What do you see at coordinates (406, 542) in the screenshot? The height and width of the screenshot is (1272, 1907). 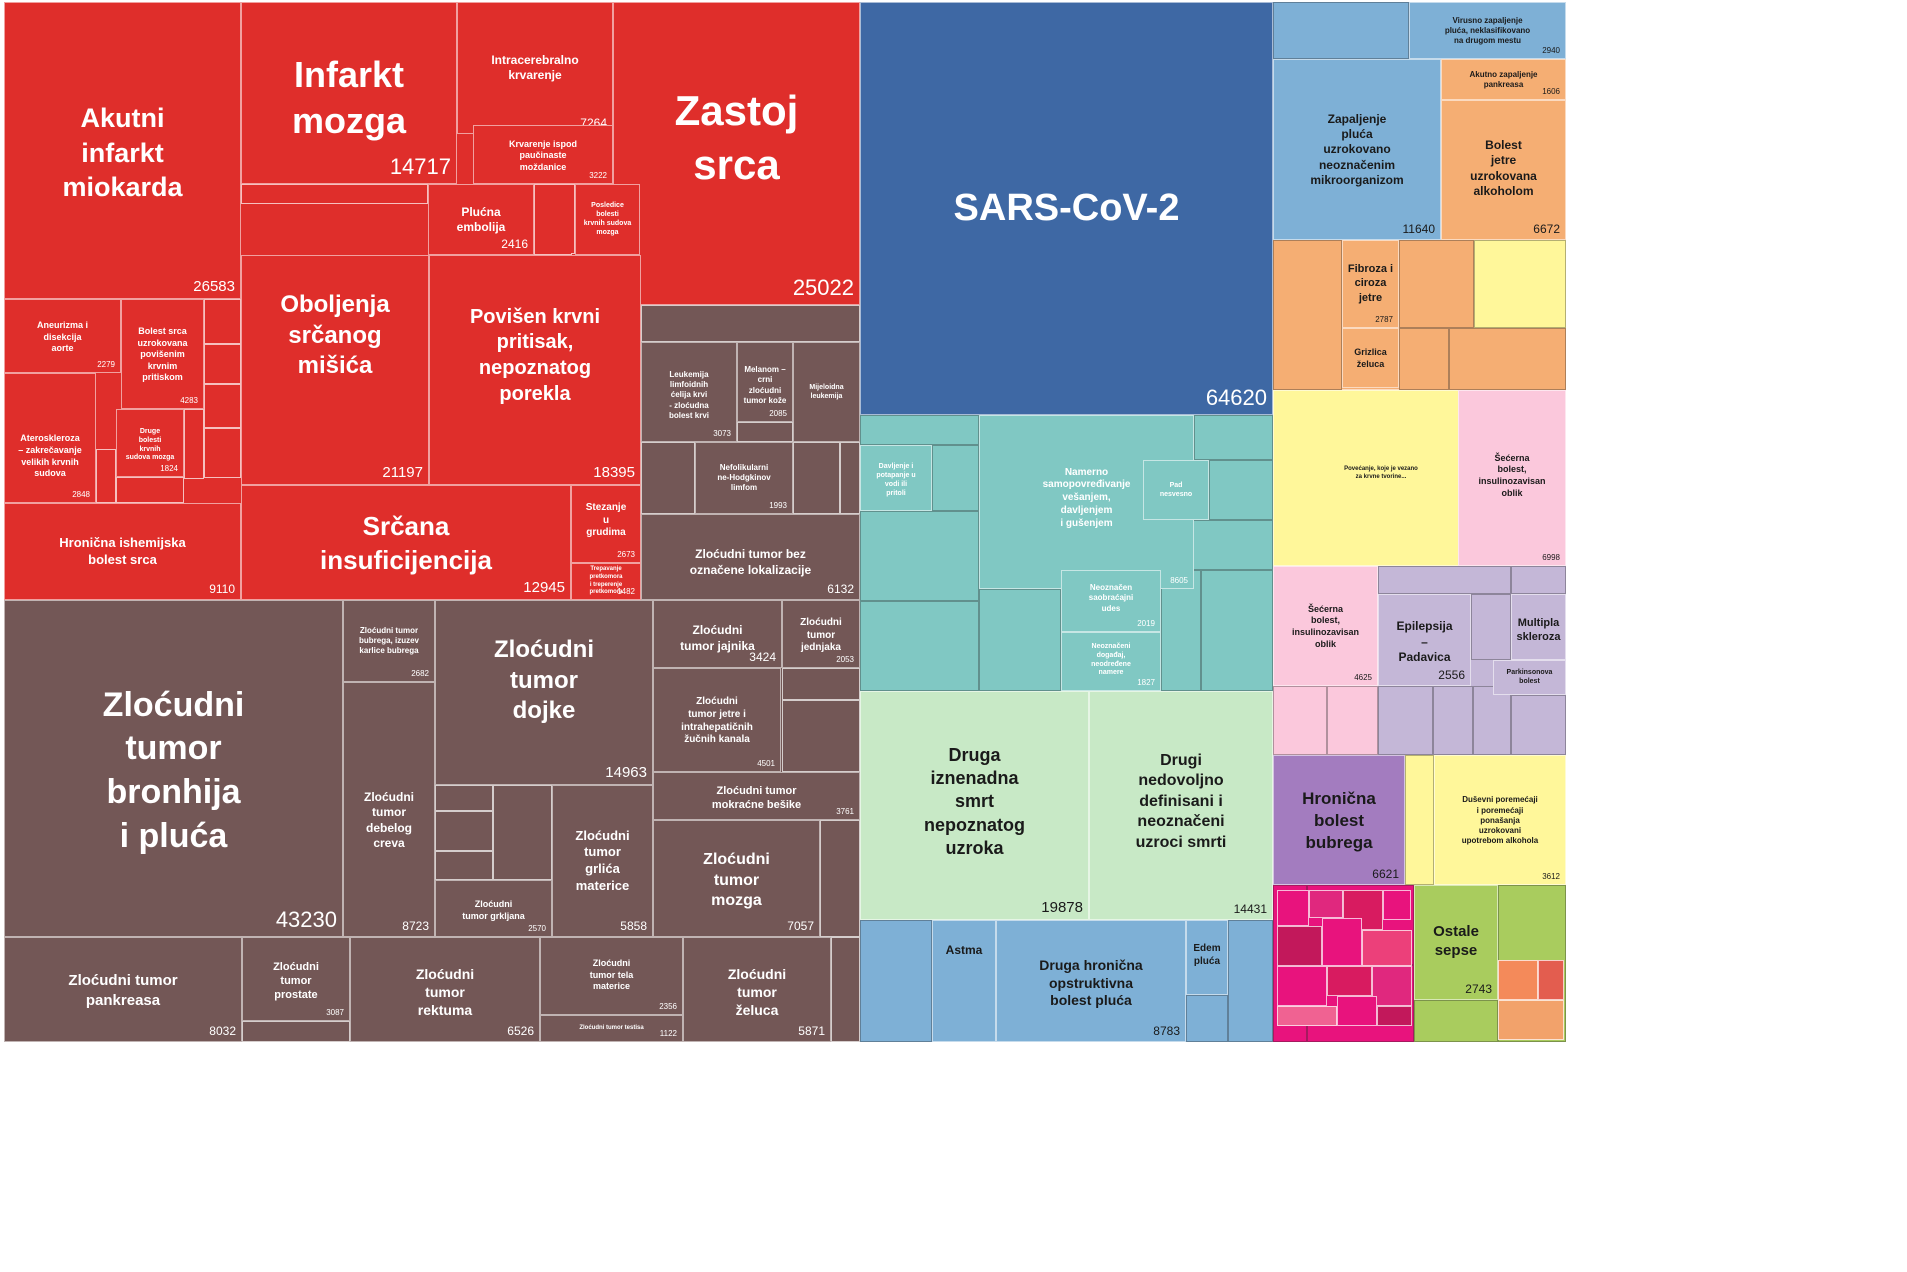 I see `treemap-cell: Srčana insuficijencija 12945` at bounding box center [406, 542].